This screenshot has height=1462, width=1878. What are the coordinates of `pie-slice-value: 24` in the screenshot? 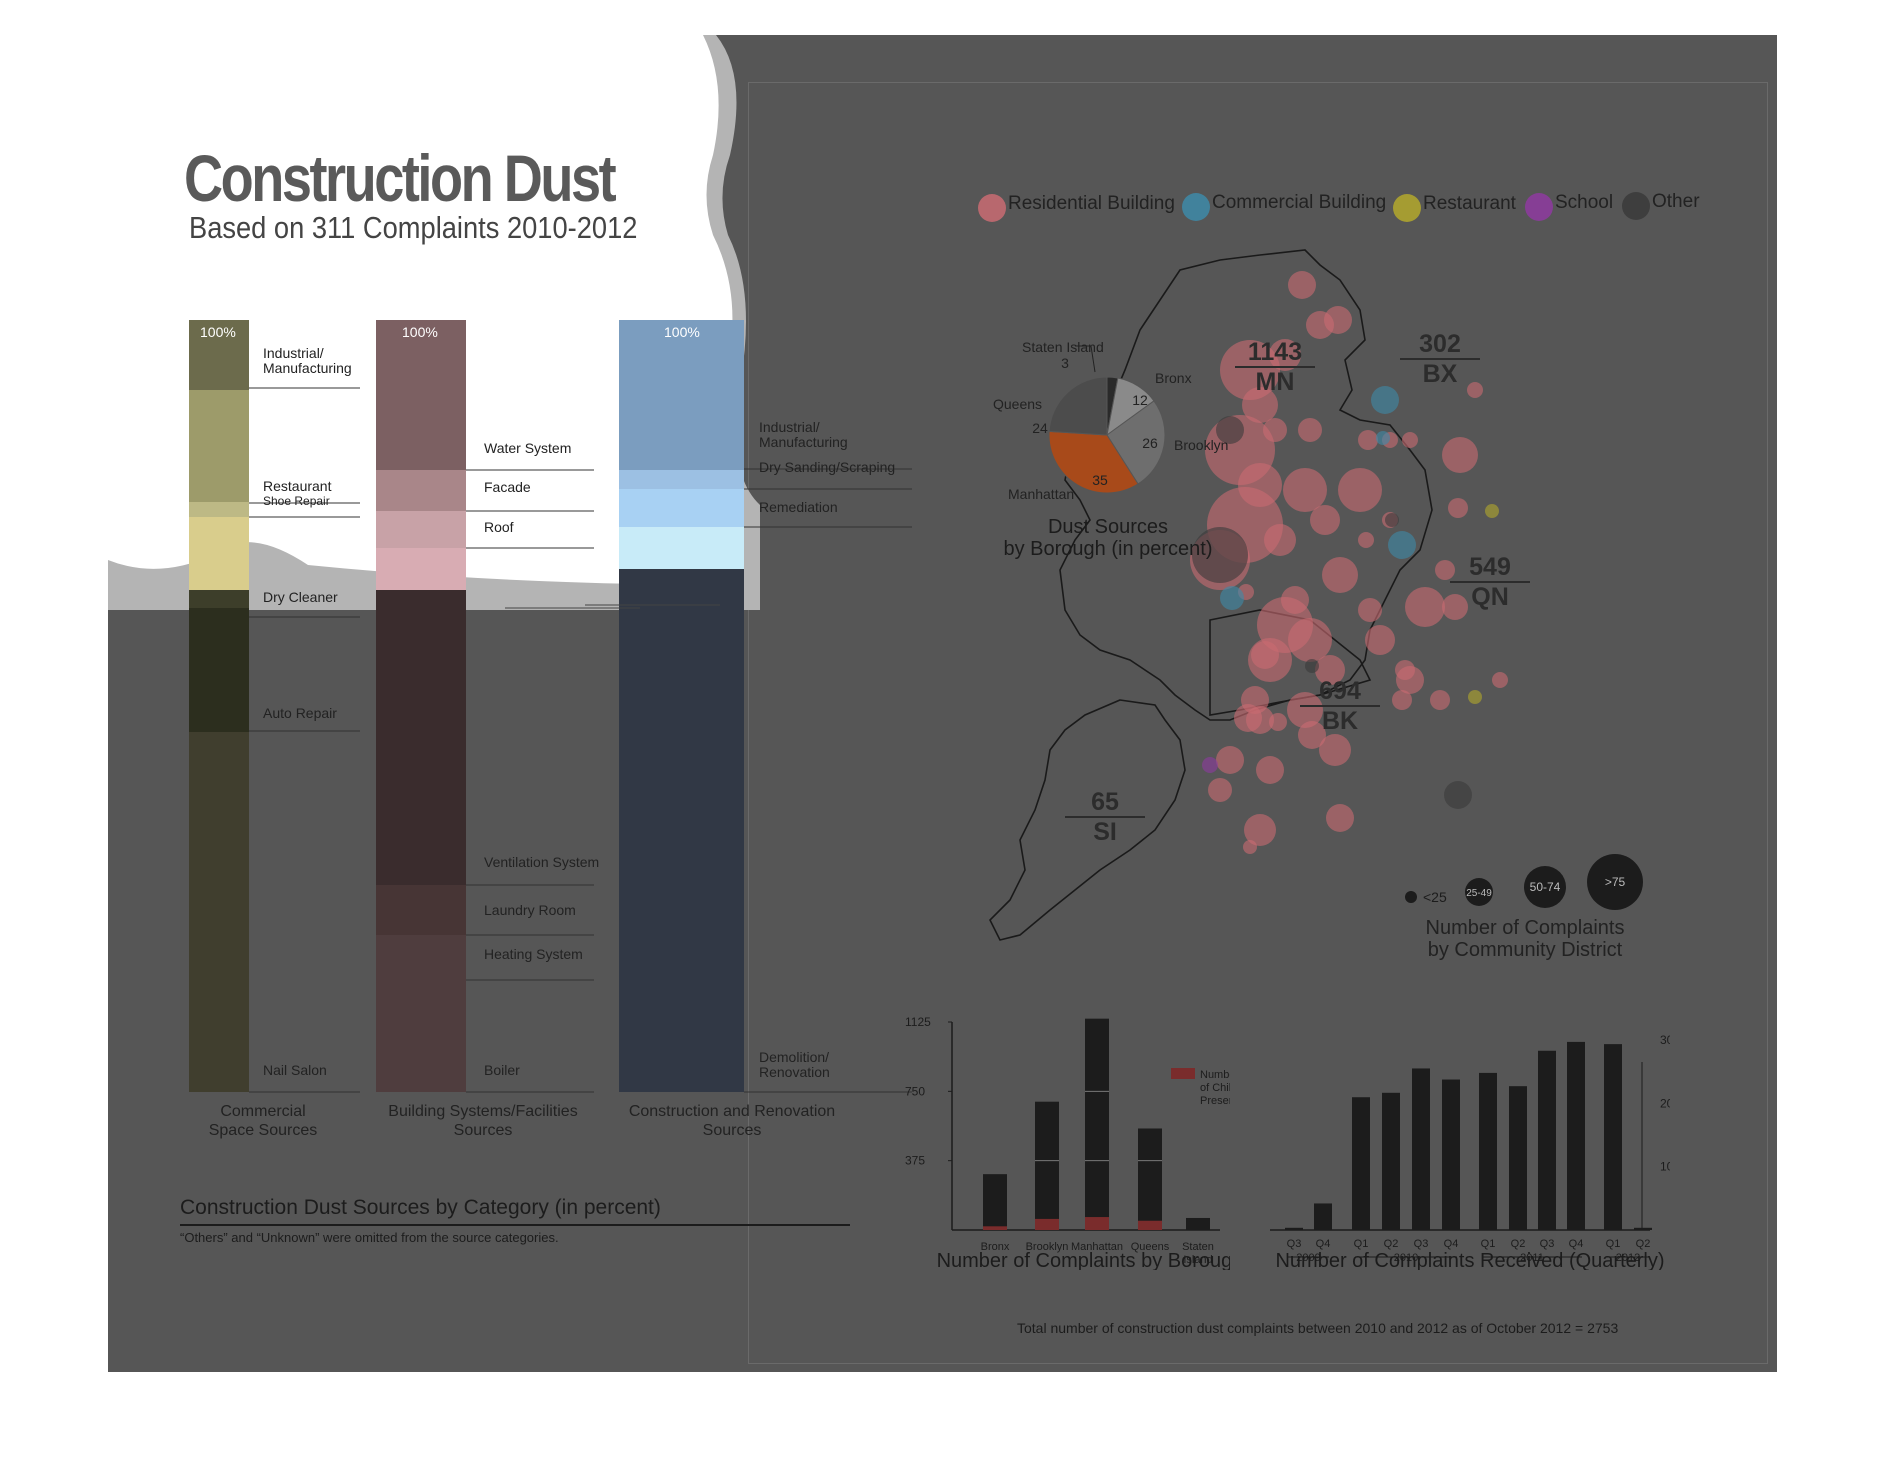 It's located at (1040, 428).